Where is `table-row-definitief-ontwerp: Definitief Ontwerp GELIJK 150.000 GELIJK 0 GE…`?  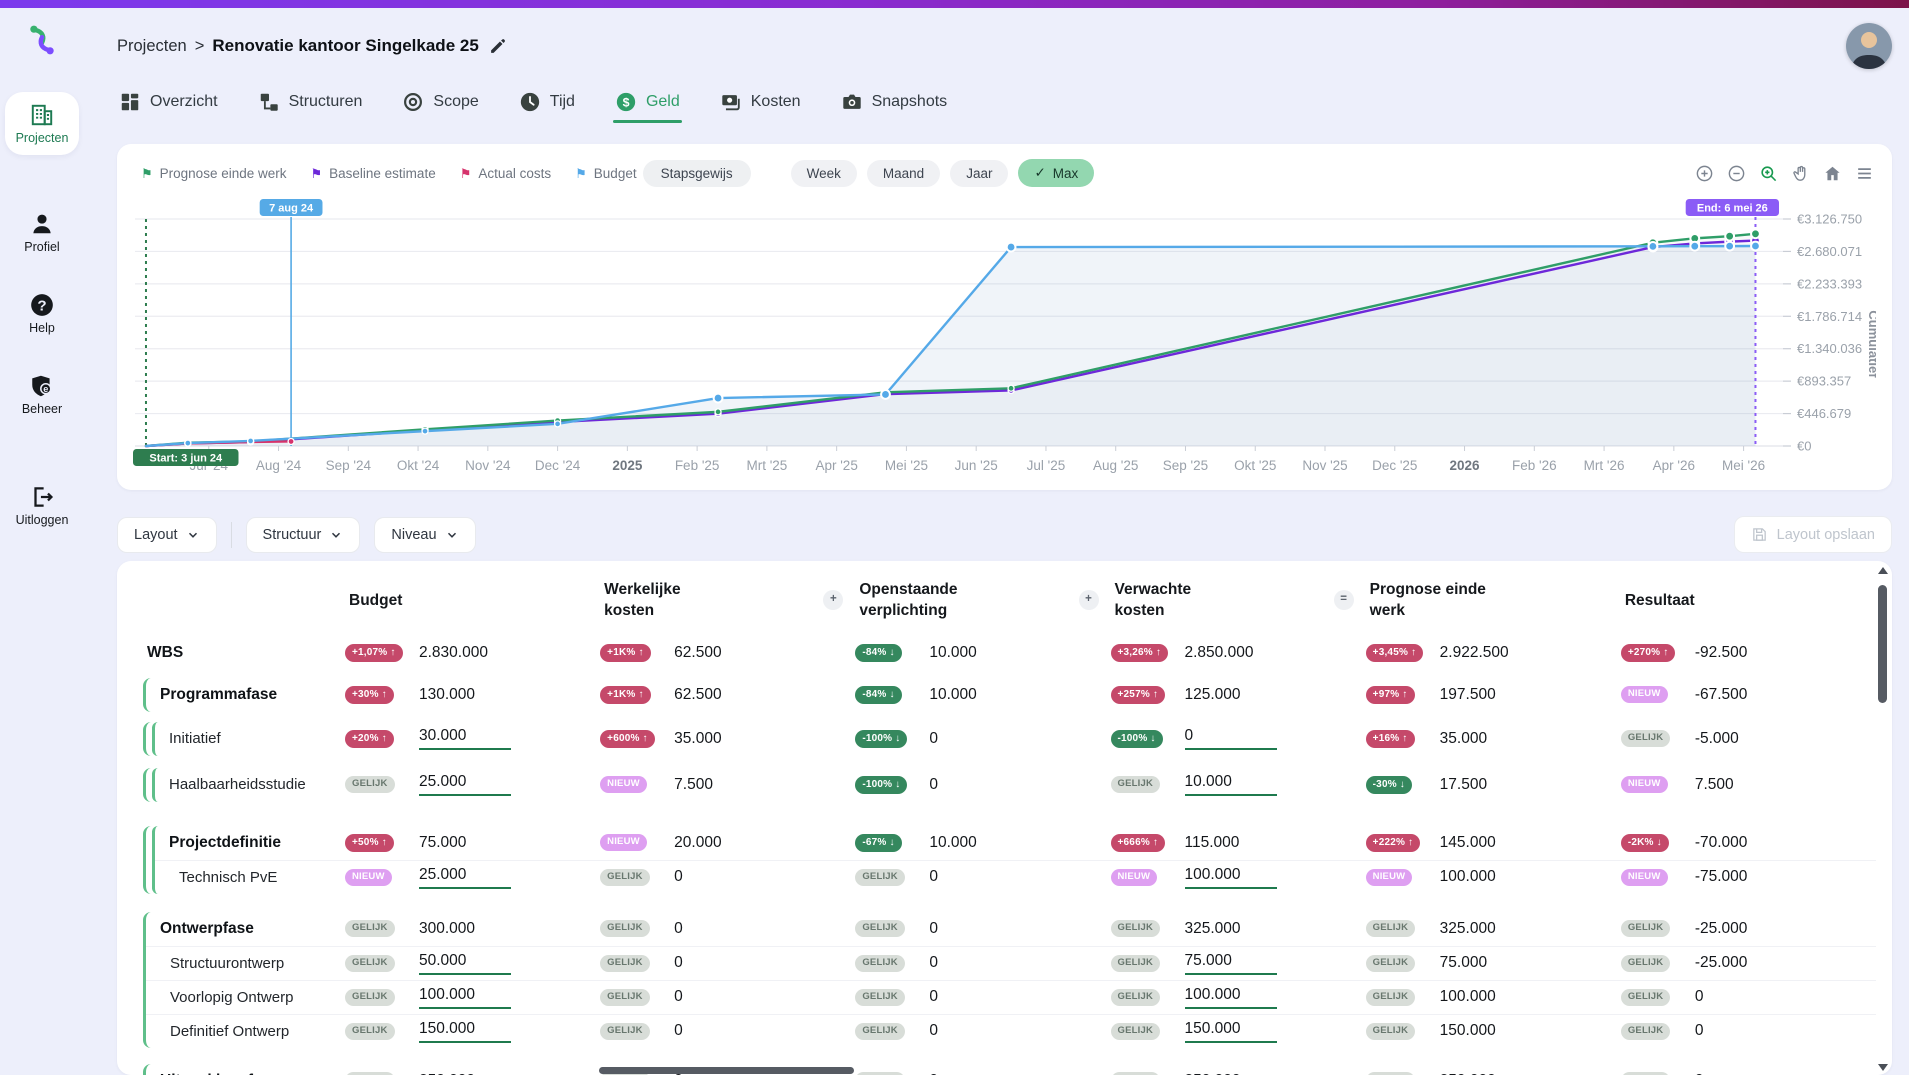 table-row-definitief-ontwerp: Definitief Ontwerp GELIJK 150.000 GELIJK 0 GE… is located at coordinates (1011, 1030).